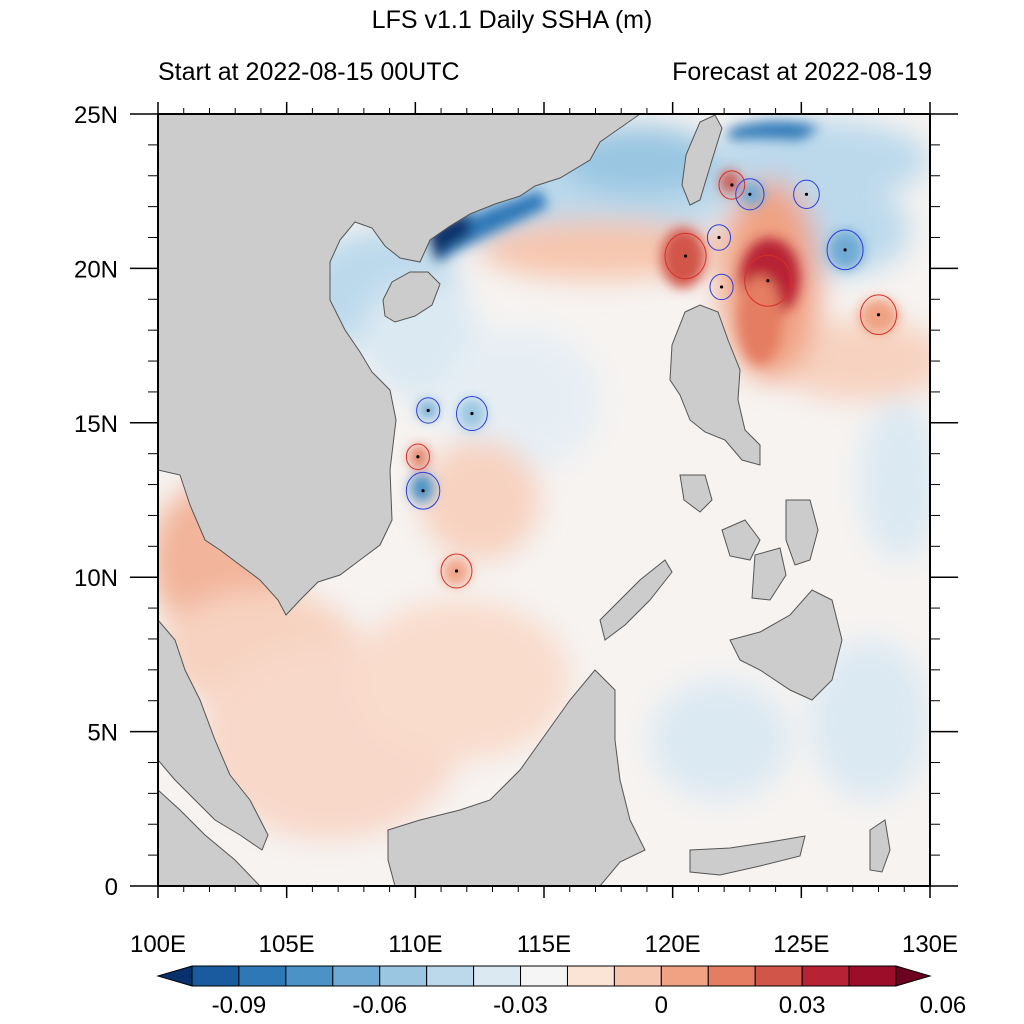 The image size is (1024, 1024). Describe the element at coordinates (696, 493) in the screenshot. I see `land-mindoro` at that location.